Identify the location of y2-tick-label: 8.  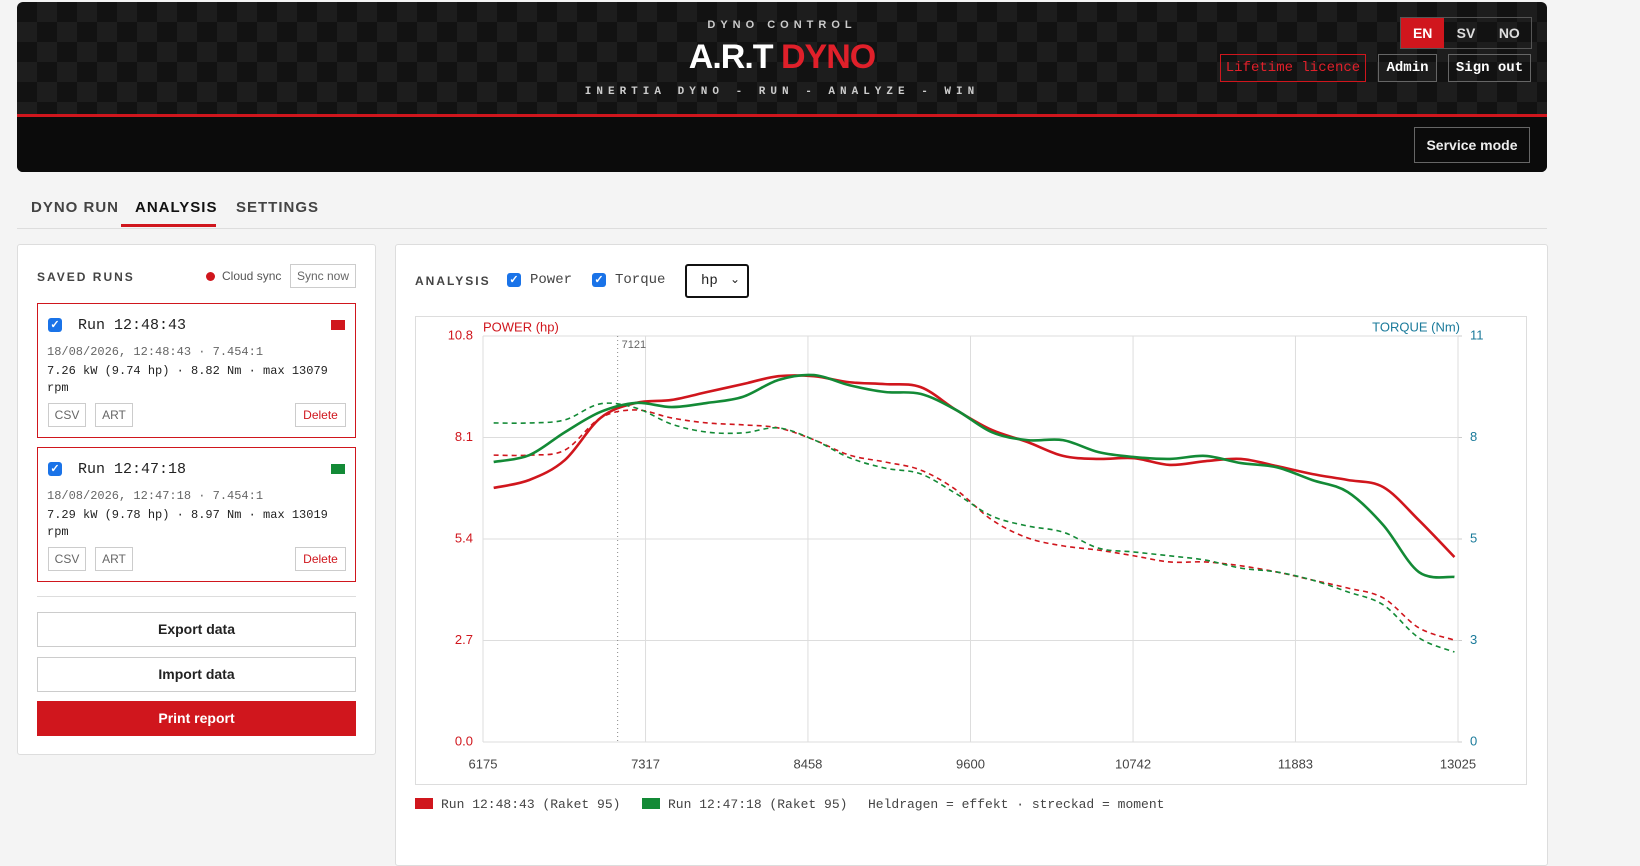
(1473, 436).